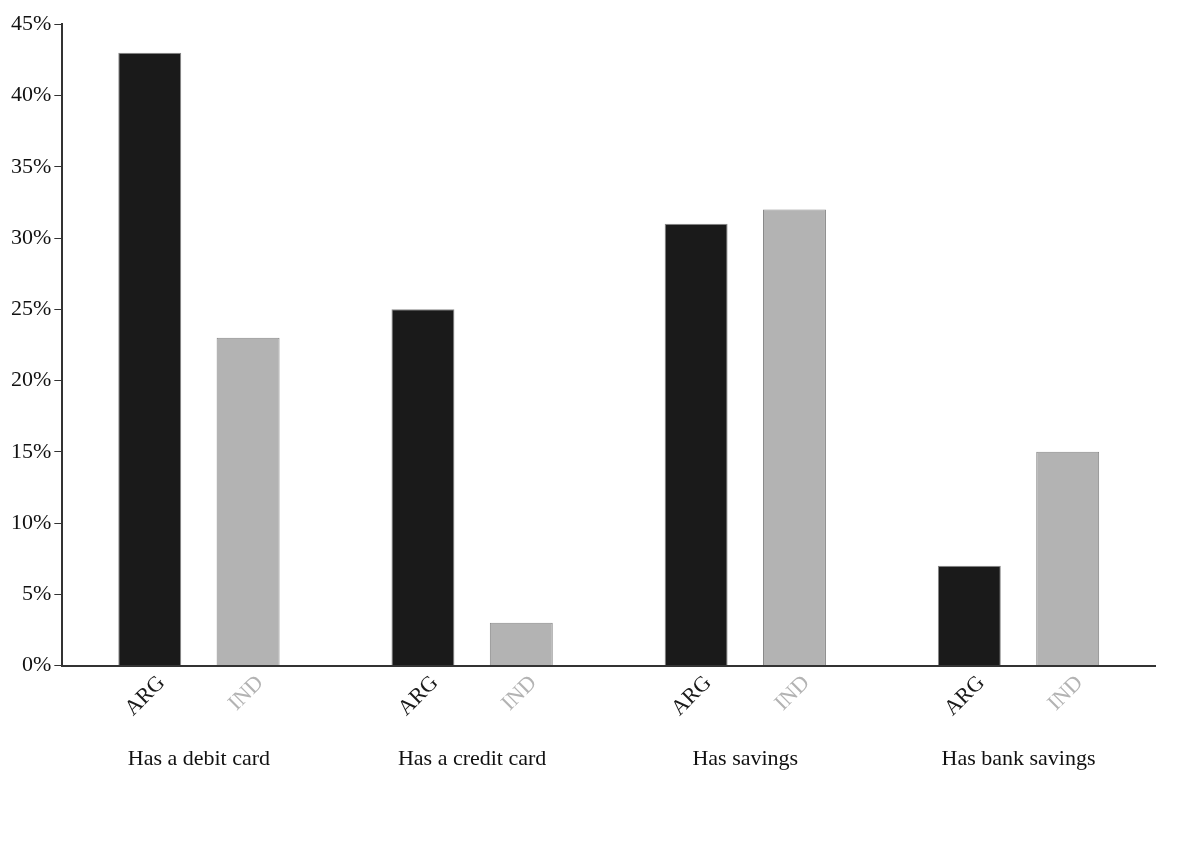  What do you see at coordinates (31, 450) in the screenshot?
I see `y-tick-label: 15%` at bounding box center [31, 450].